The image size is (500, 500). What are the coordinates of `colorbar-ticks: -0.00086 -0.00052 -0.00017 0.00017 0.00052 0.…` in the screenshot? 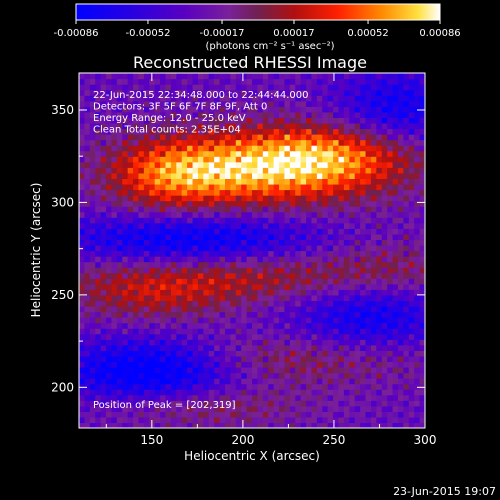 It's located at (257, 29).